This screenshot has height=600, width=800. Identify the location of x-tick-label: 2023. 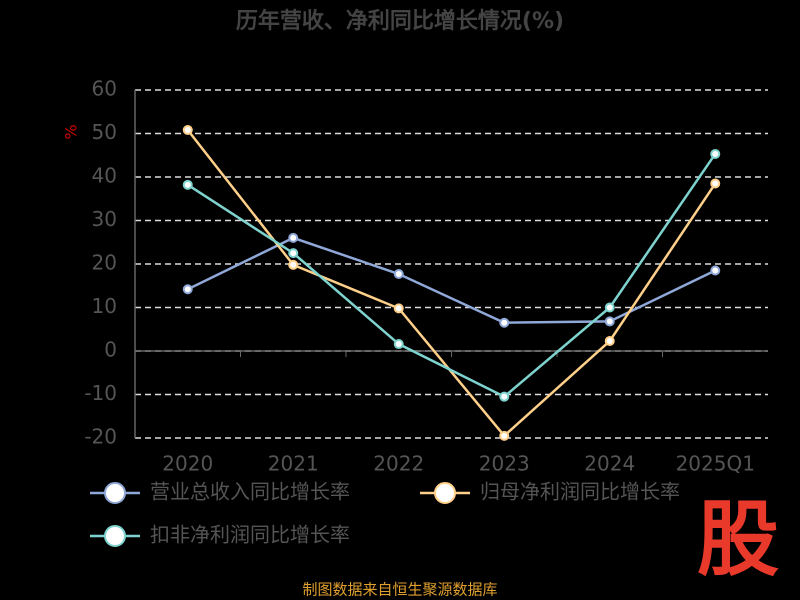
(504, 464).